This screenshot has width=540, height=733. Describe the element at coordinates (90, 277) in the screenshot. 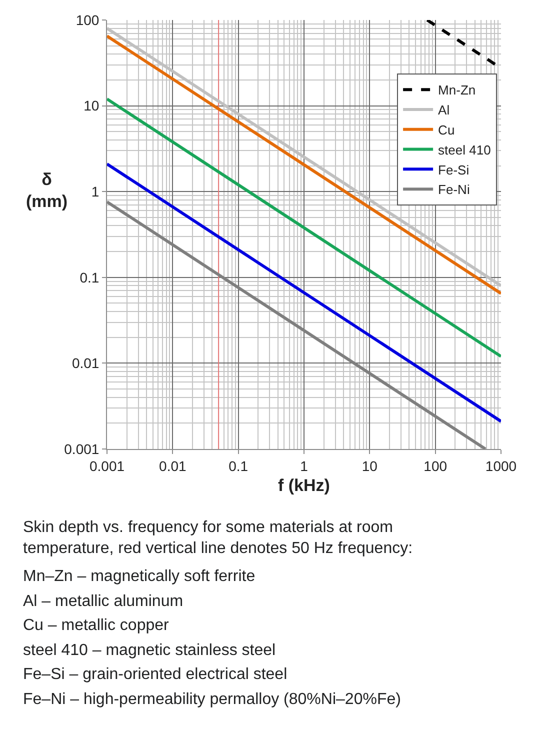

I see `y-tick-label: 0.1` at that location.